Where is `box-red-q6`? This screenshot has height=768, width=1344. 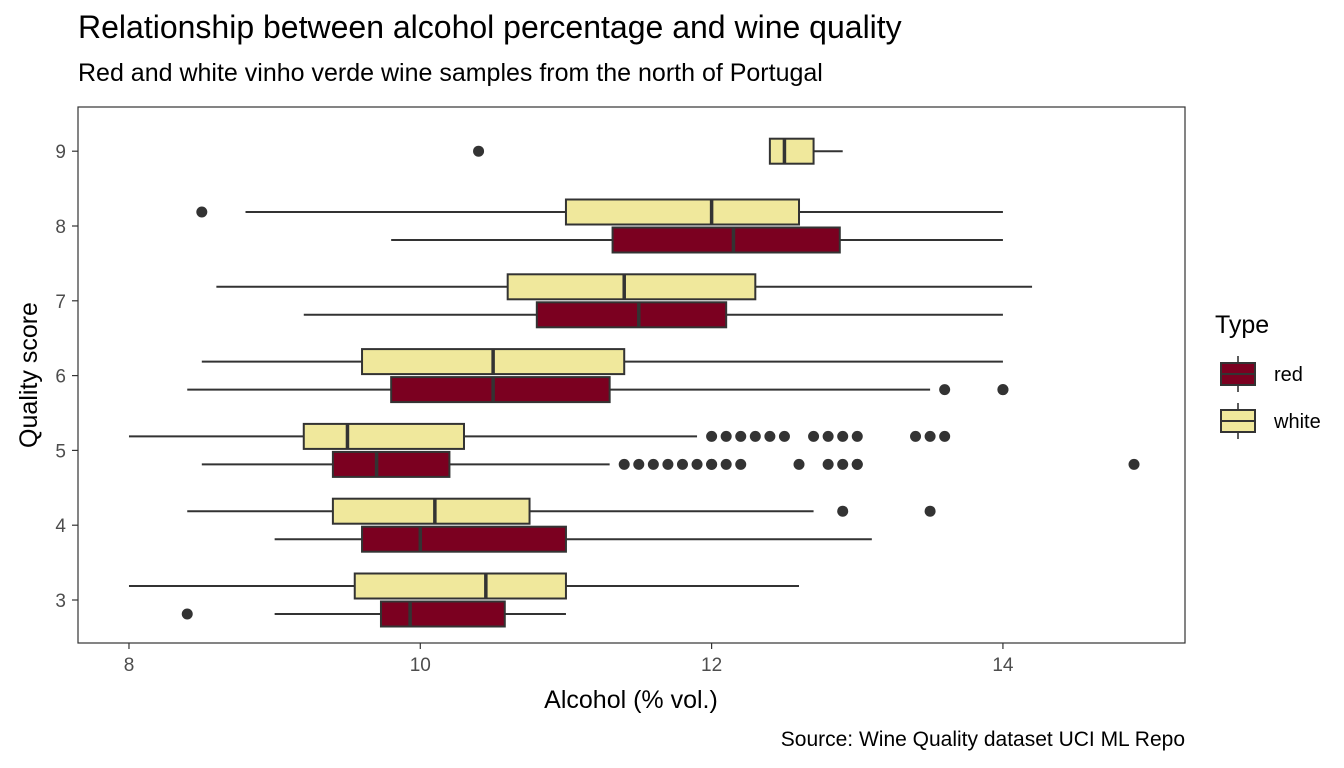
box-red-q6 is located at coordinates (598, 390).